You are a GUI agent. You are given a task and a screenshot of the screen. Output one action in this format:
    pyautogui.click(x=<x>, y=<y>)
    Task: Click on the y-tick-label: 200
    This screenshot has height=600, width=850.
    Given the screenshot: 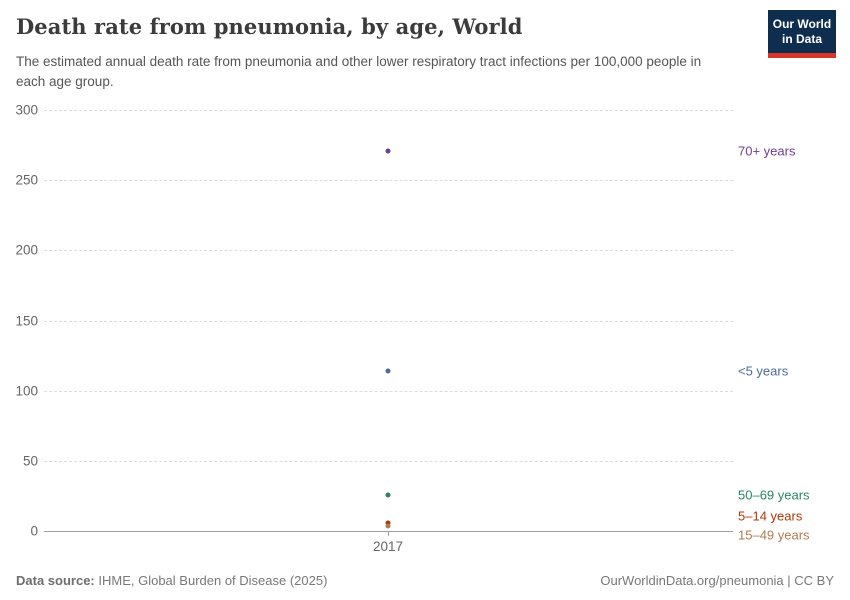 What is the action you would take?
    pyautogui.click(x=26, y=250)
    